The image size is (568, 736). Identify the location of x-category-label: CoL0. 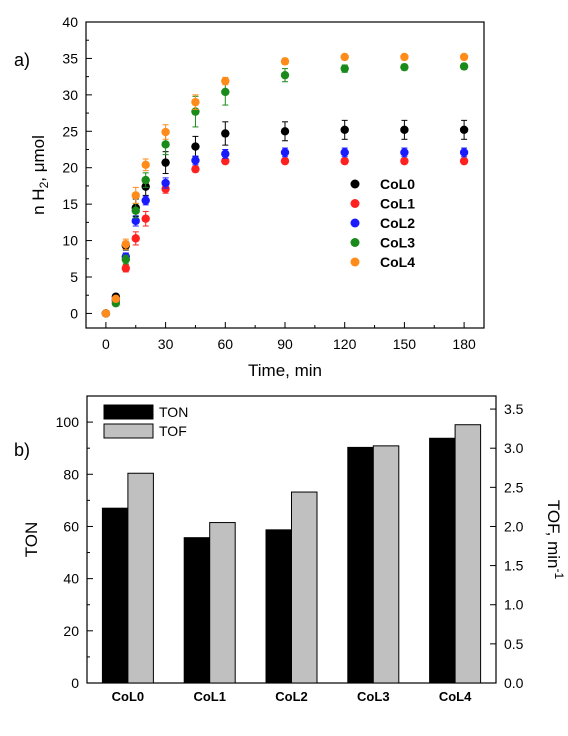
(128, 696).